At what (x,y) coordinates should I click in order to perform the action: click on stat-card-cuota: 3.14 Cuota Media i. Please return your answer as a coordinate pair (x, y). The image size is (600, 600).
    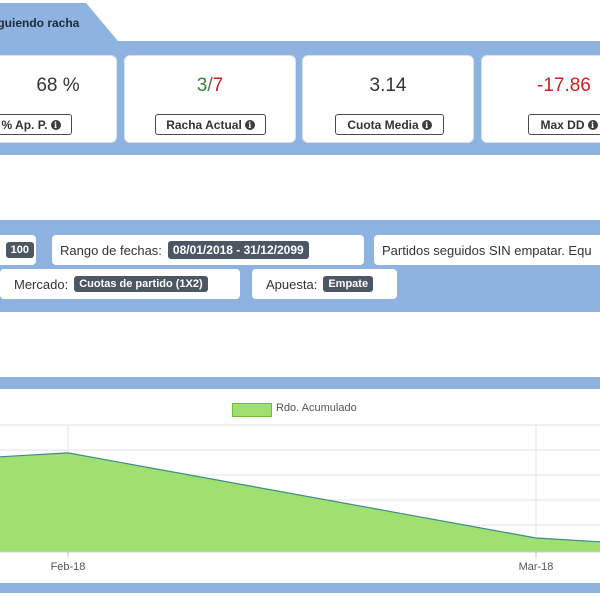
    Looking at the image, I should click on (388, 99).